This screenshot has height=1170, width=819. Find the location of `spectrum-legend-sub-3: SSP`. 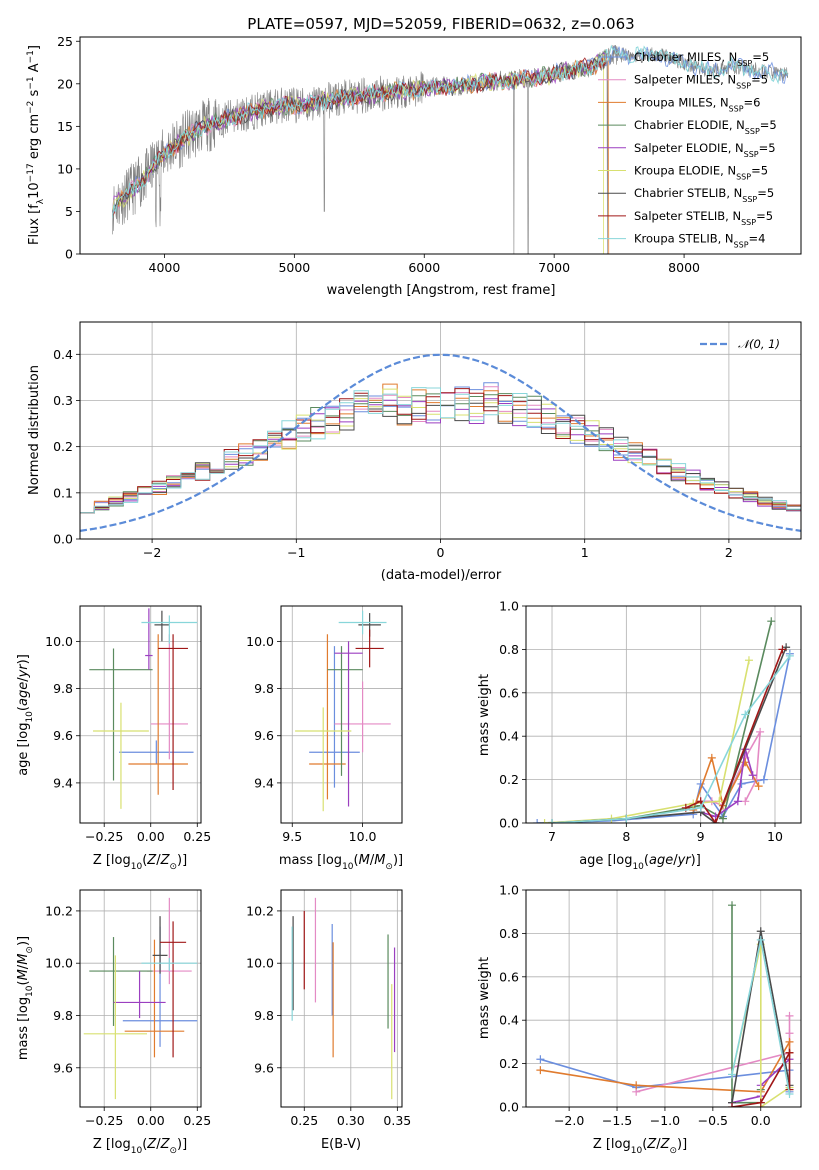

spectrum-legend-sub-3: SSP is located at coordinates (752, 131).